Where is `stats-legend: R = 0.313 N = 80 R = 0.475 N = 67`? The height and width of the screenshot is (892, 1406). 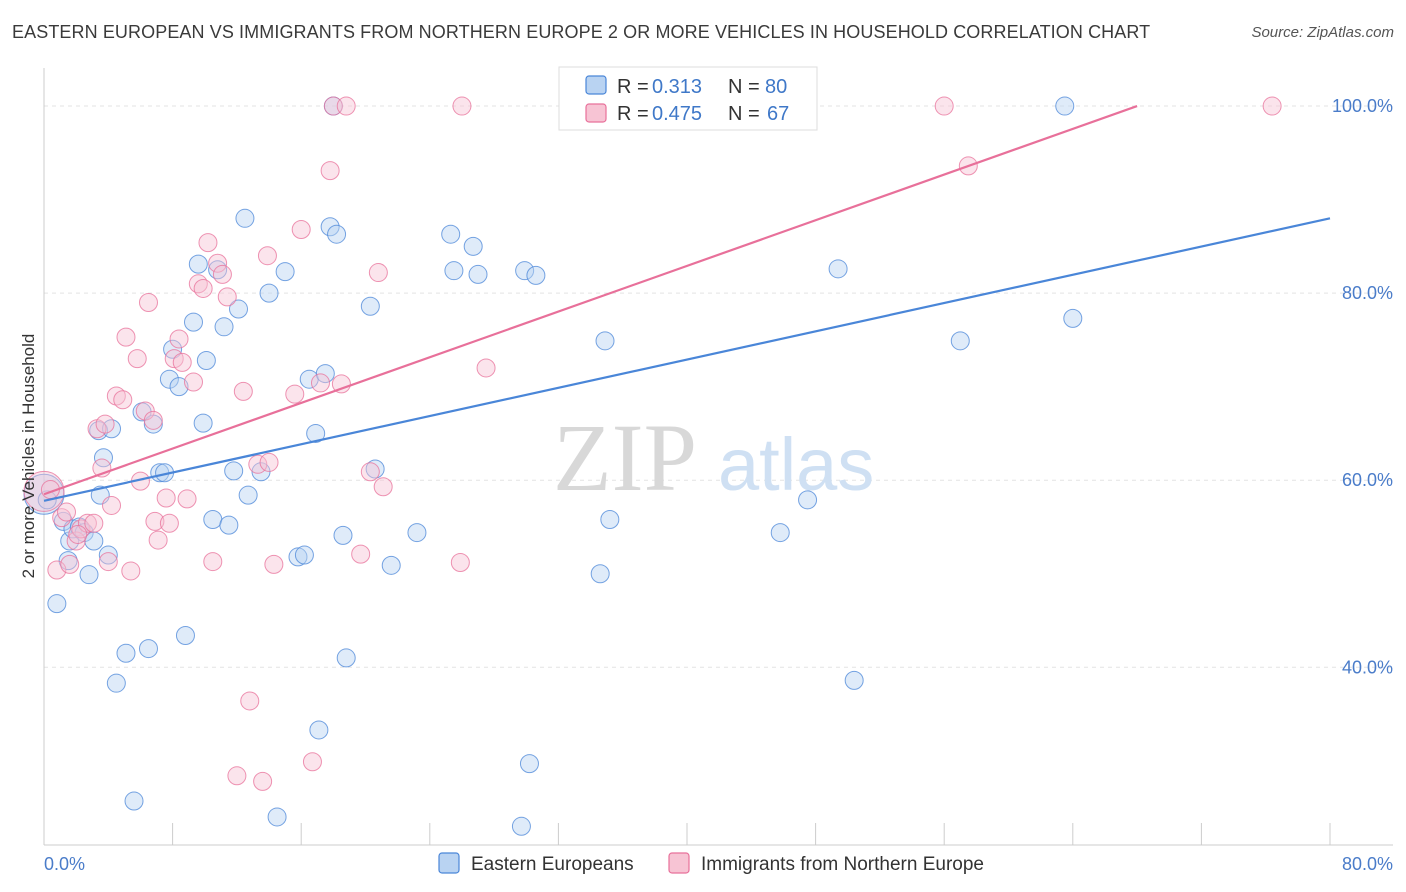 stats-legend: R = 0.313 N = 80 R = 0.475 N = 67 is located at coordinates (688, 98).